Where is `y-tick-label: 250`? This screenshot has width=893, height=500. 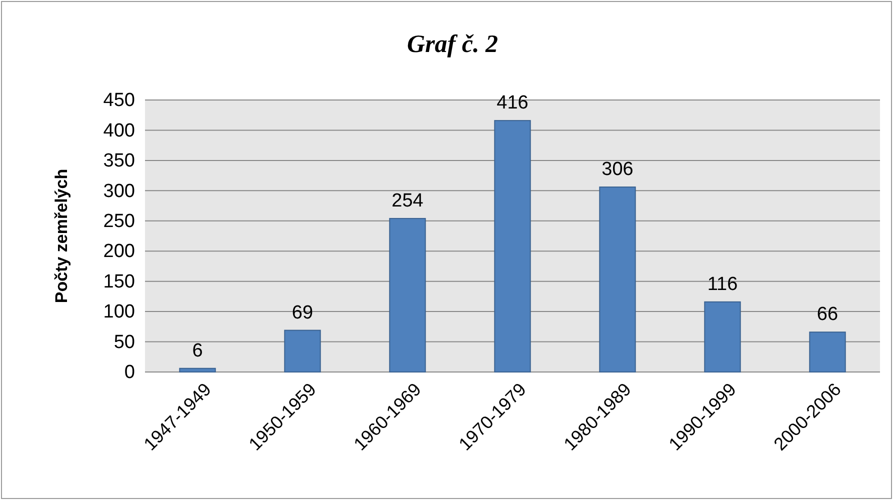 y-tick-label: 250 is located at coordinates (119, 221).